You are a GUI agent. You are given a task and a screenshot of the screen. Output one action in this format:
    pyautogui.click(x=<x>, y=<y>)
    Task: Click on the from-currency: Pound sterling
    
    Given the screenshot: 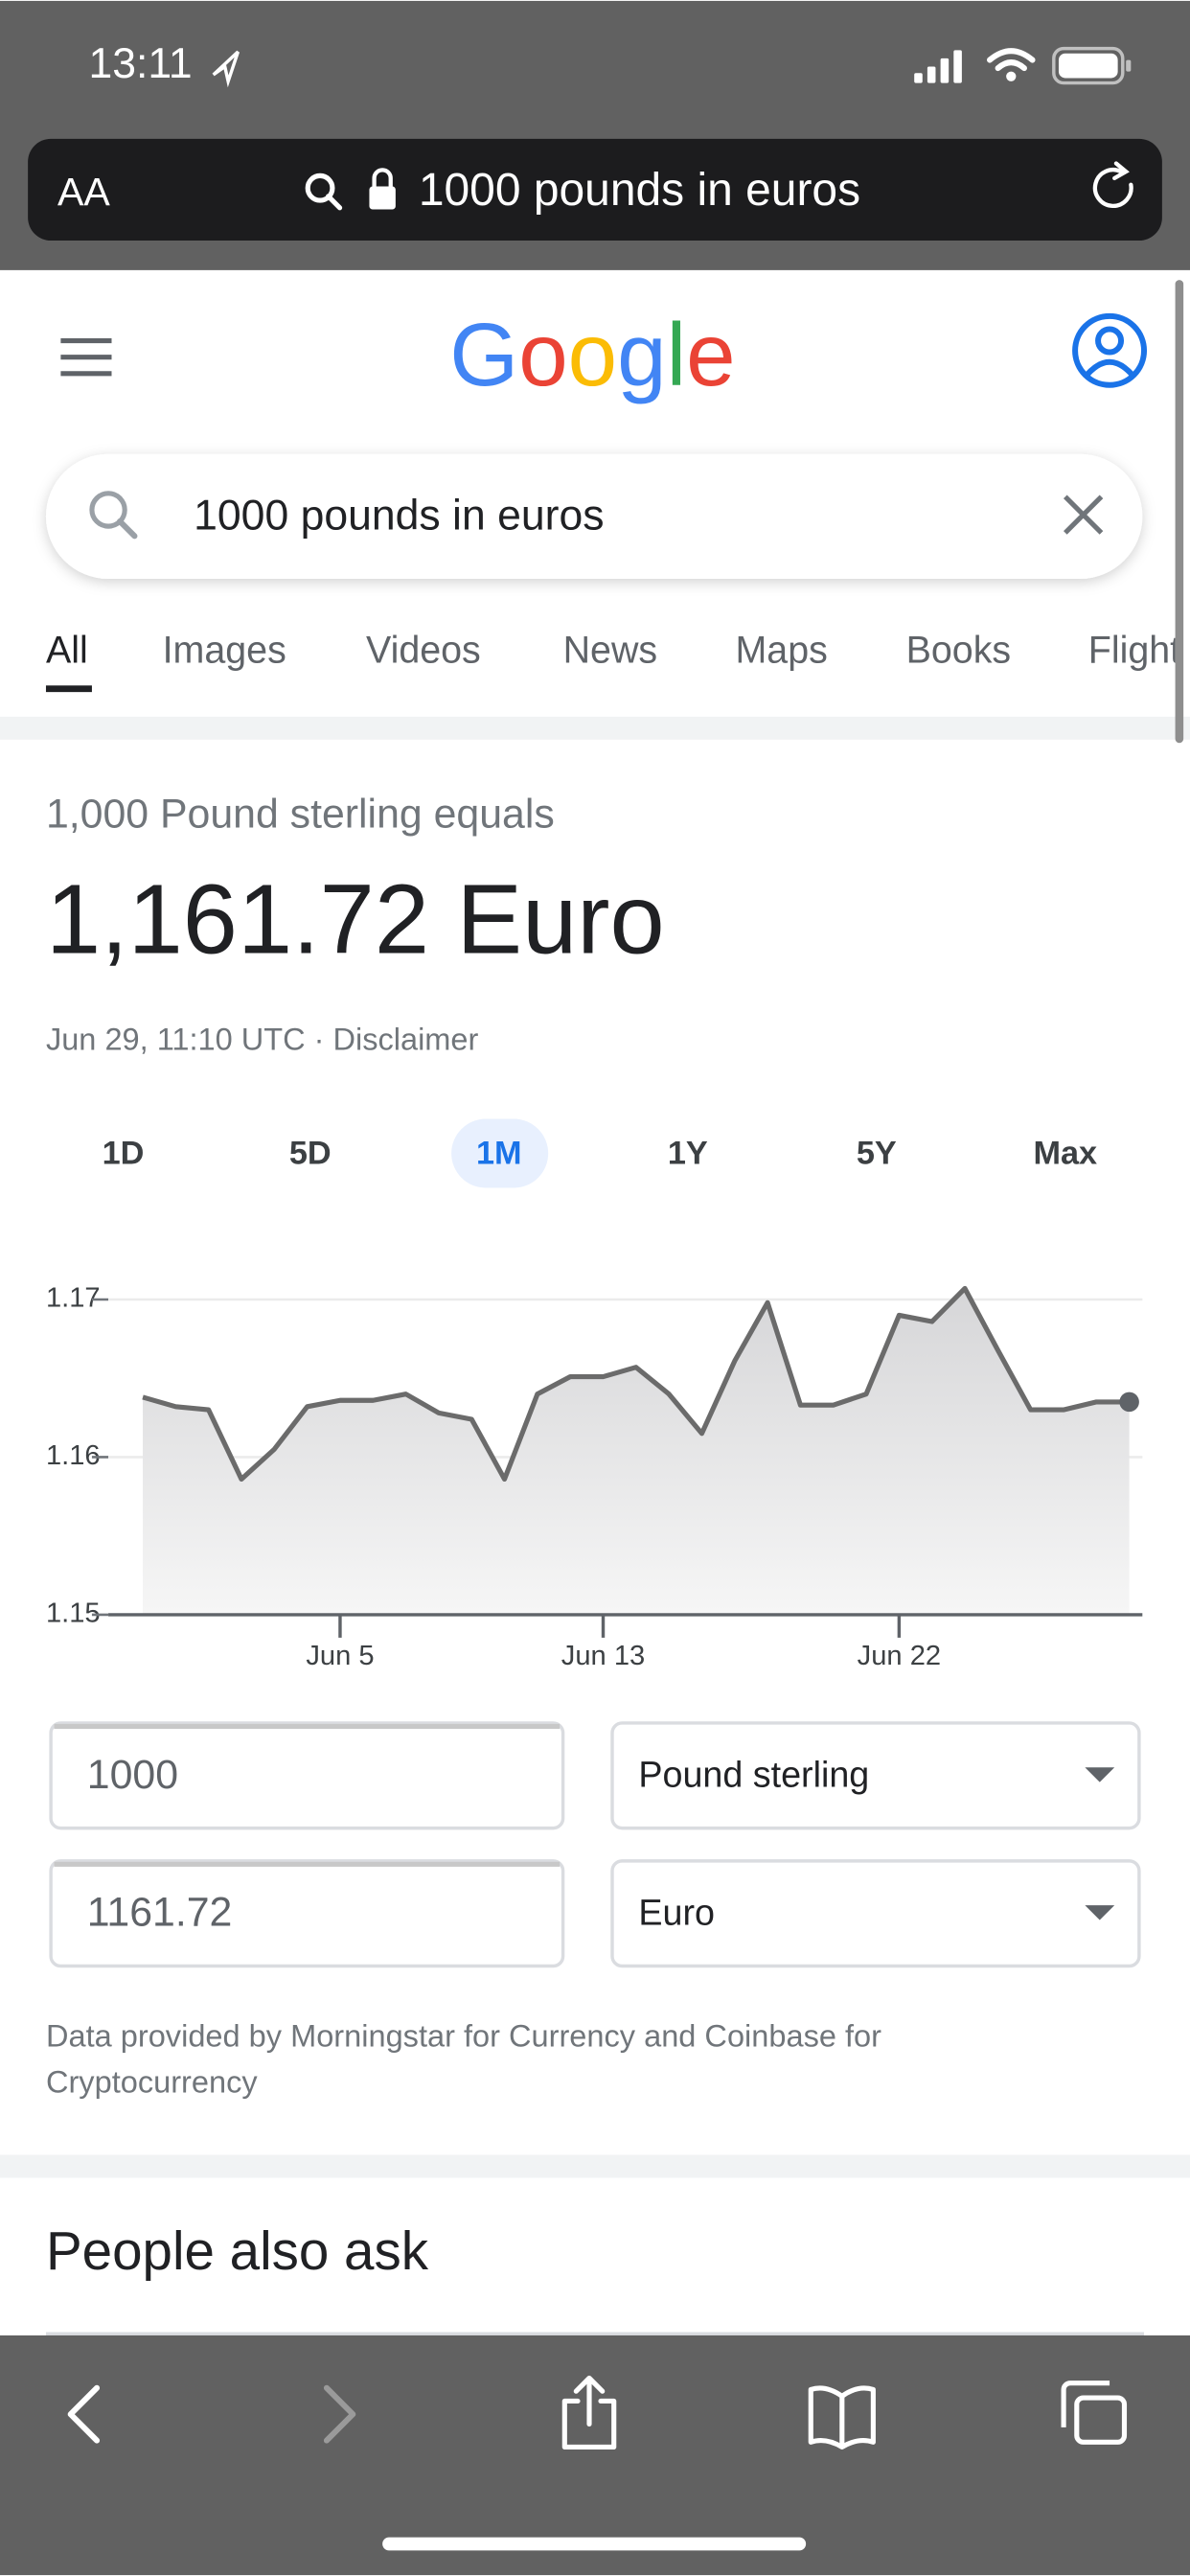 What is the action you would take?
    pyautogui.click(x=754, y=1774)
    